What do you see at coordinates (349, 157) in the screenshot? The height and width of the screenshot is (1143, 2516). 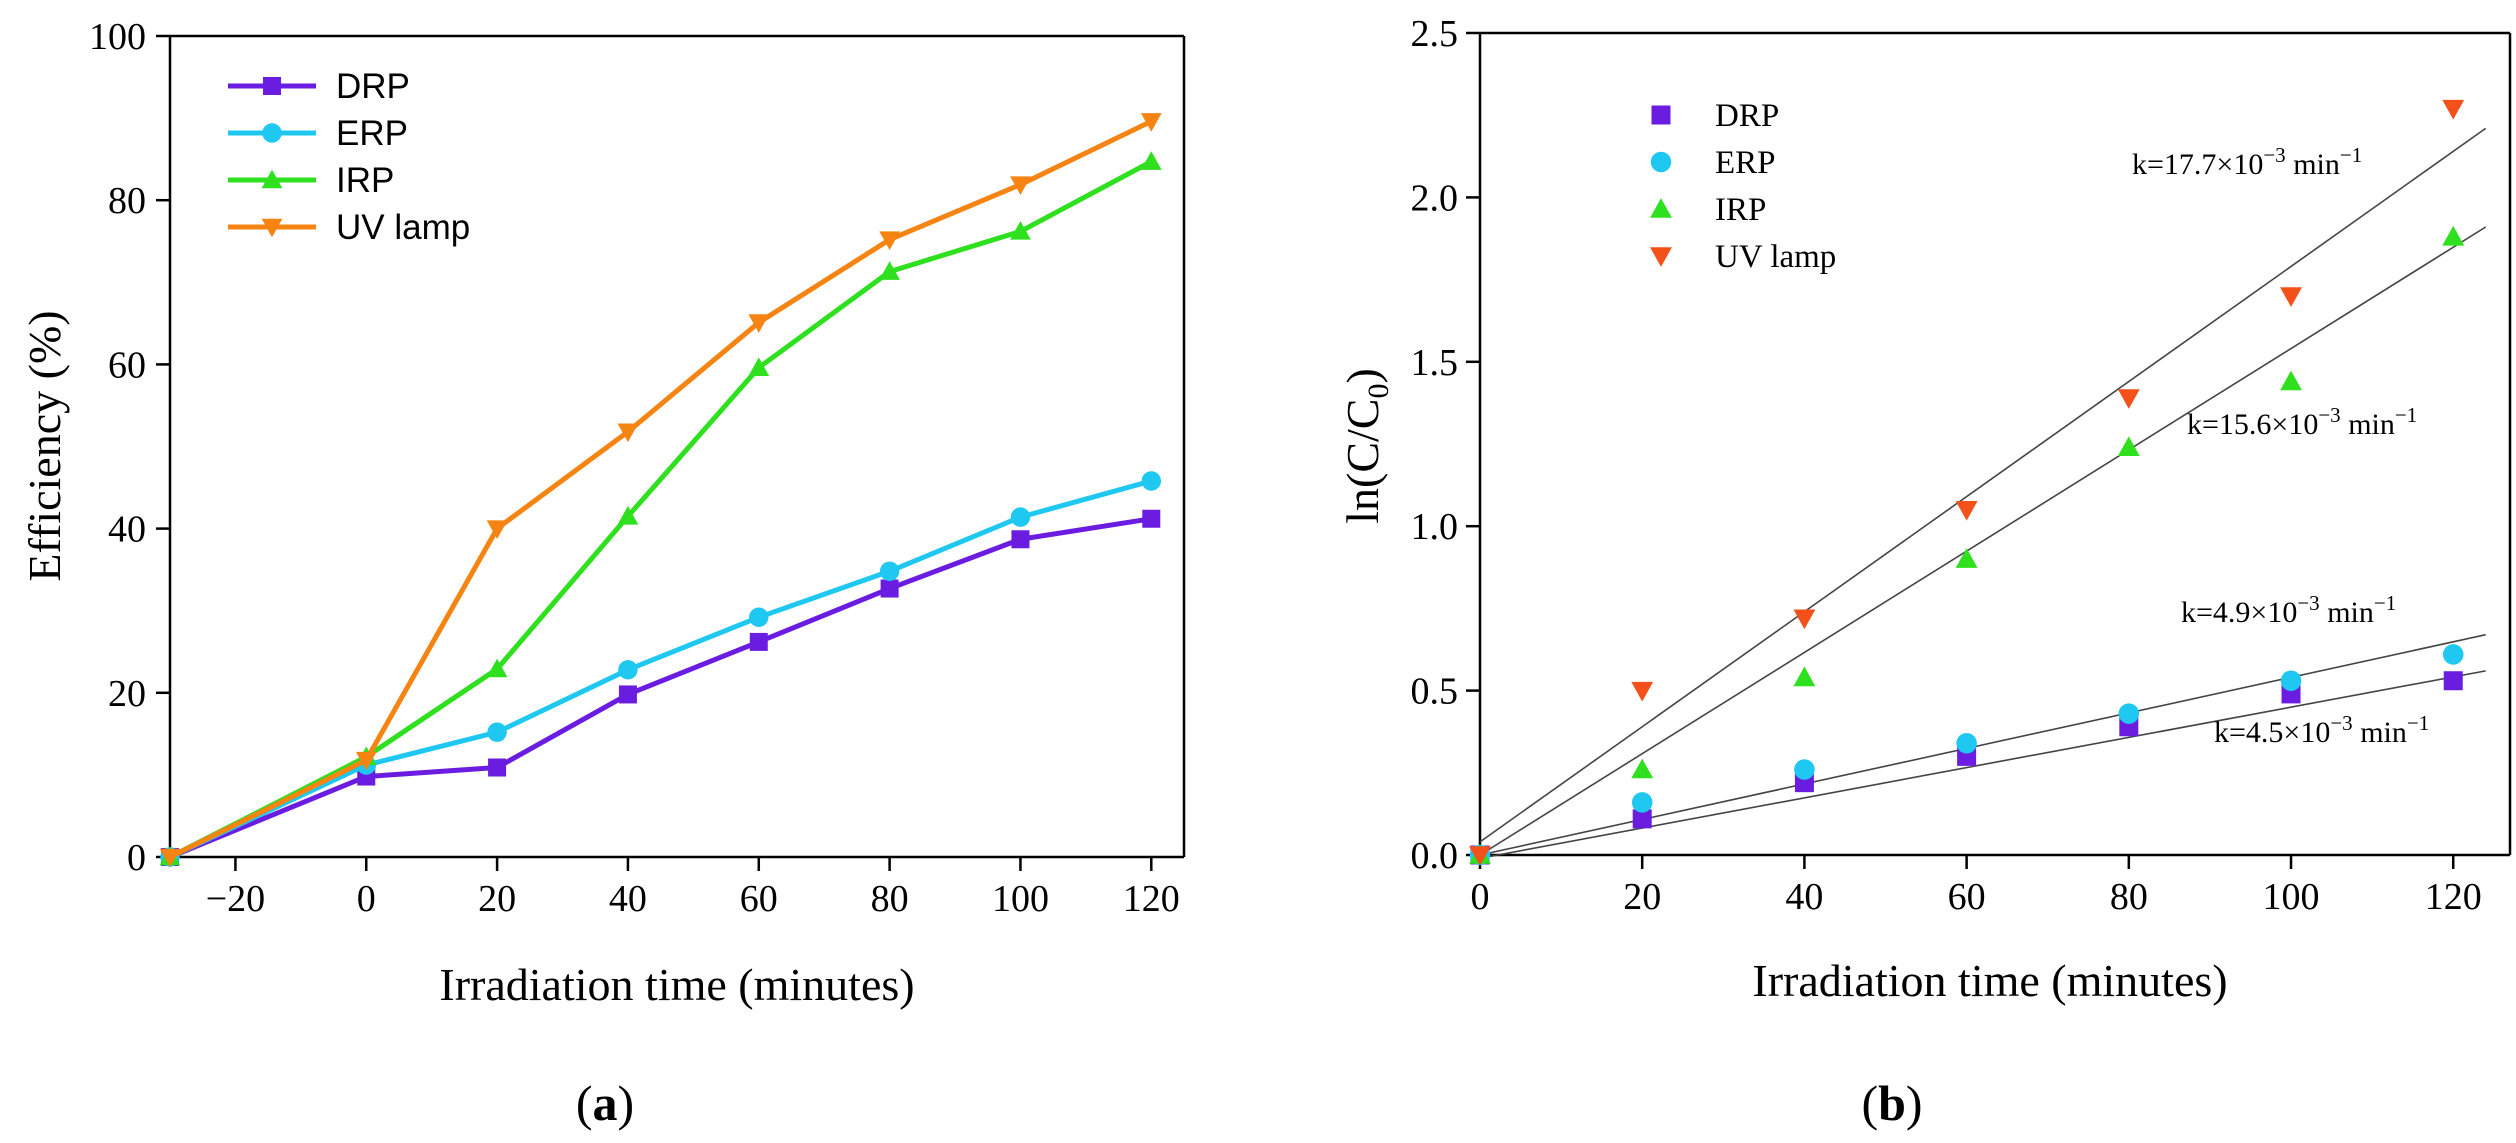 I see `panel-a-legend: DRP ERP IRP UV lamp` at bounding box center [349, 157].